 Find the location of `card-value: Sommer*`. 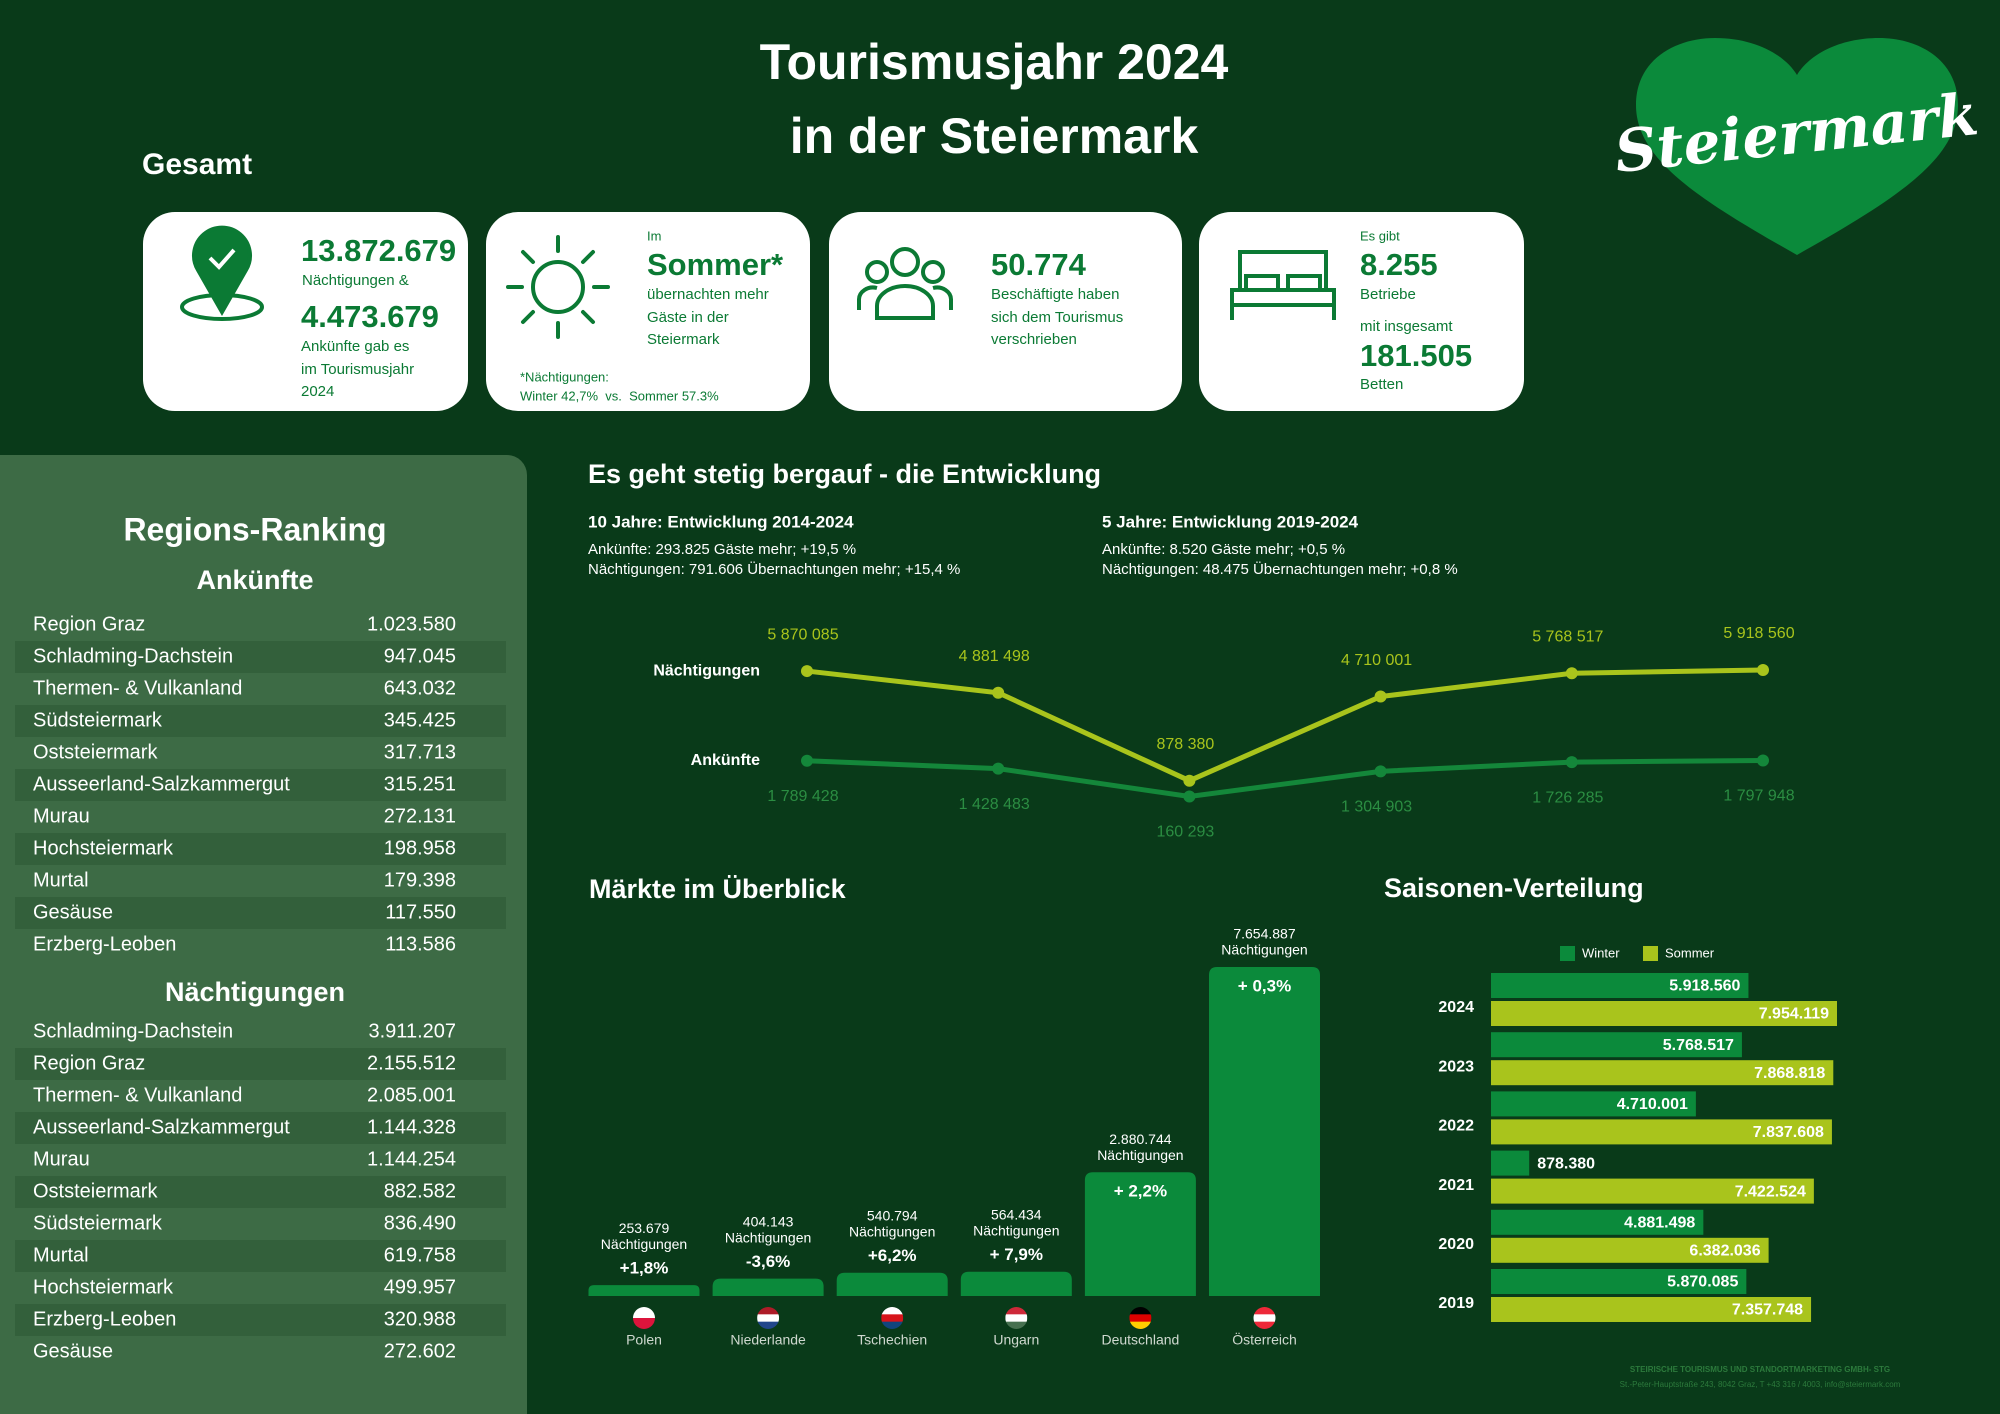

card-value: Sommer* is located at coordinates (715, 264).